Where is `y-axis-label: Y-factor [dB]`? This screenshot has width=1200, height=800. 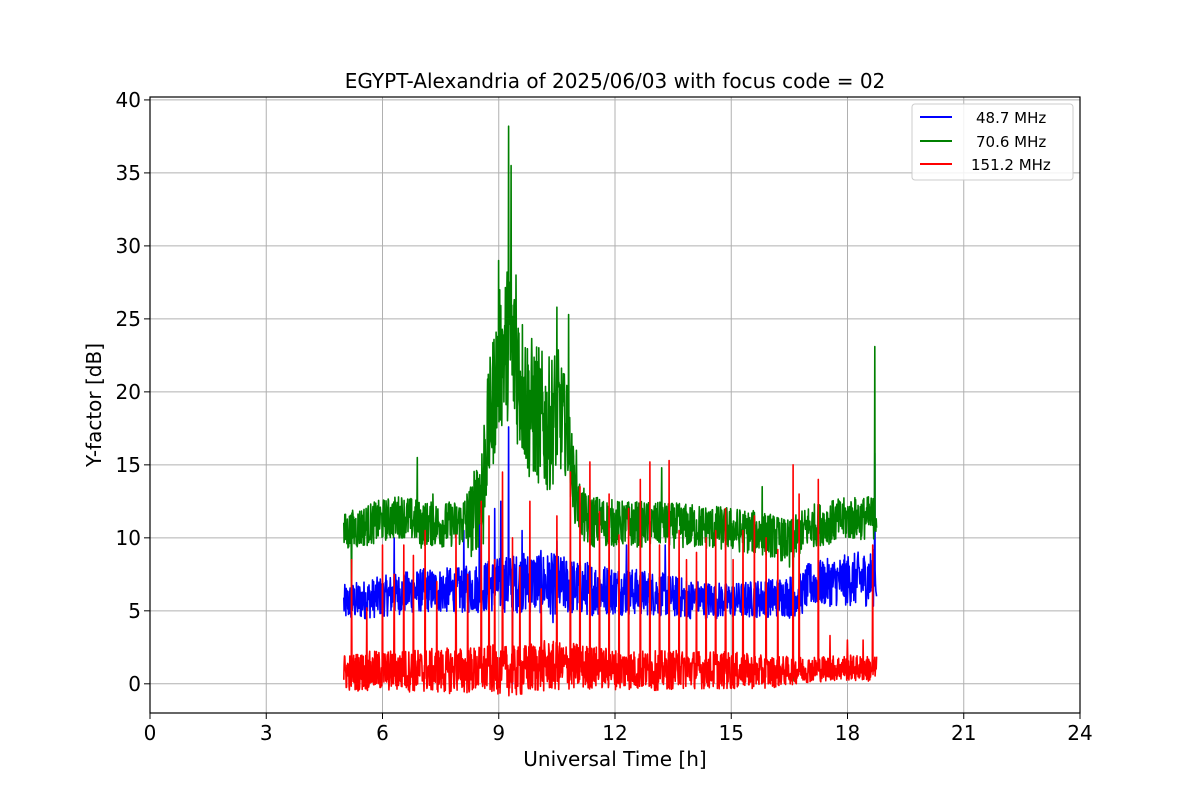 y-axis-label: Y-factor [dB] is located at coordinates (94, 405).